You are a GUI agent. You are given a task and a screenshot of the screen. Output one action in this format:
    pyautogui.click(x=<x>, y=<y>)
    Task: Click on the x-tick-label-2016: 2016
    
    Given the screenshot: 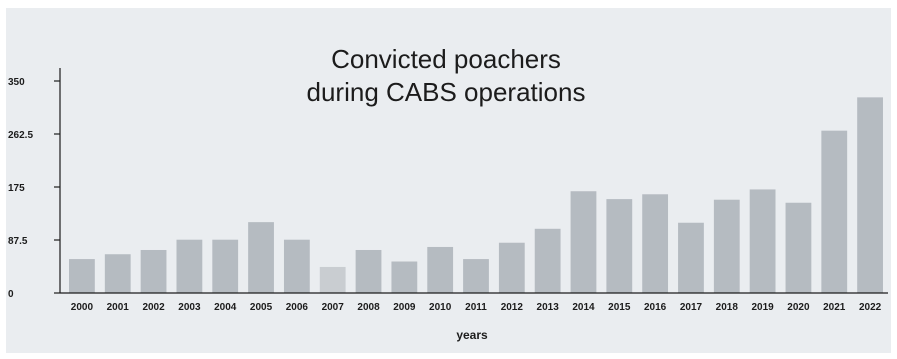 What is the action you would take?
    pyautogui.click(x=655, y=307)
    